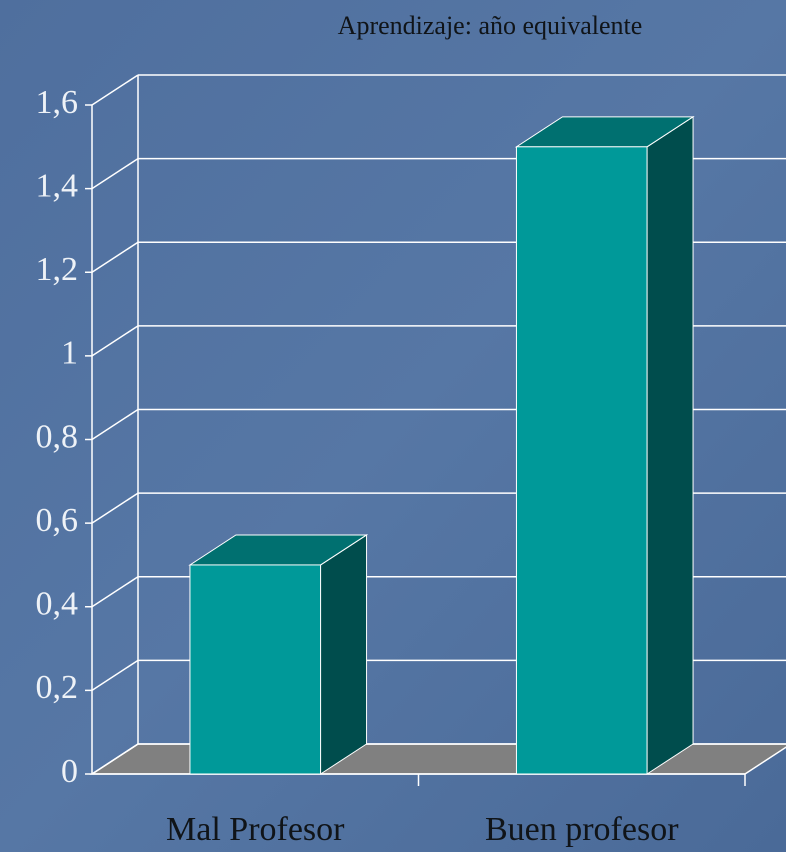 This screenshot has height=852, width=786. I want to click on y-tick-label: 0,4, so click(57, 604).